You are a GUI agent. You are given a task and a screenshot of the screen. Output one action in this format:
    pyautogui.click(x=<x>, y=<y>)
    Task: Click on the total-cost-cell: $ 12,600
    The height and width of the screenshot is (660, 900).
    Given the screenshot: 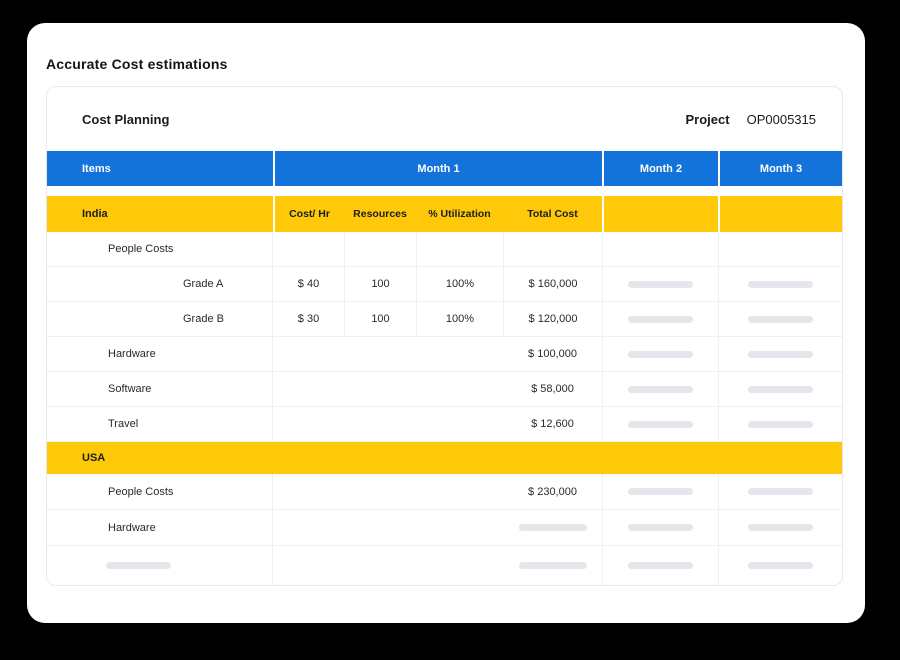 What is the action you would take?
    pyautogui.click(x=552, y=424)
    